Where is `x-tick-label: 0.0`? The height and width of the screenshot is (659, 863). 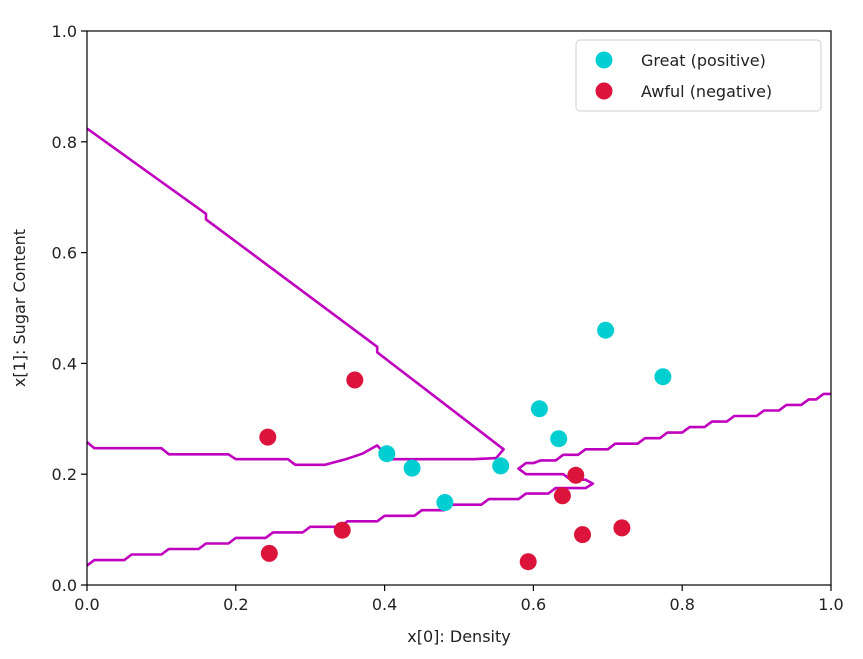
x-tick-label: 0.0 is located at coordinates (86, 604).